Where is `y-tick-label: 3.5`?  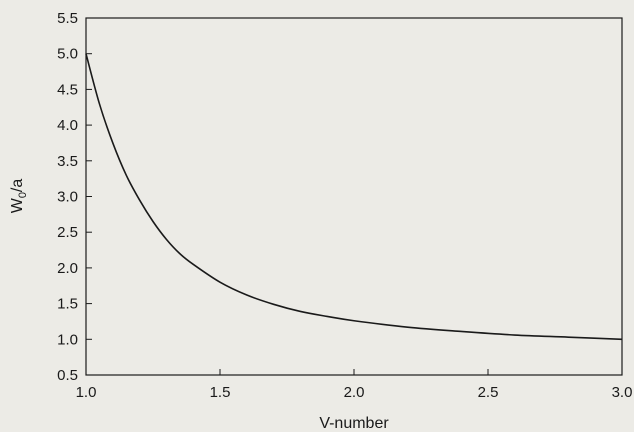
y-tick-label: 3.5 is located at coordinates (67, 161).